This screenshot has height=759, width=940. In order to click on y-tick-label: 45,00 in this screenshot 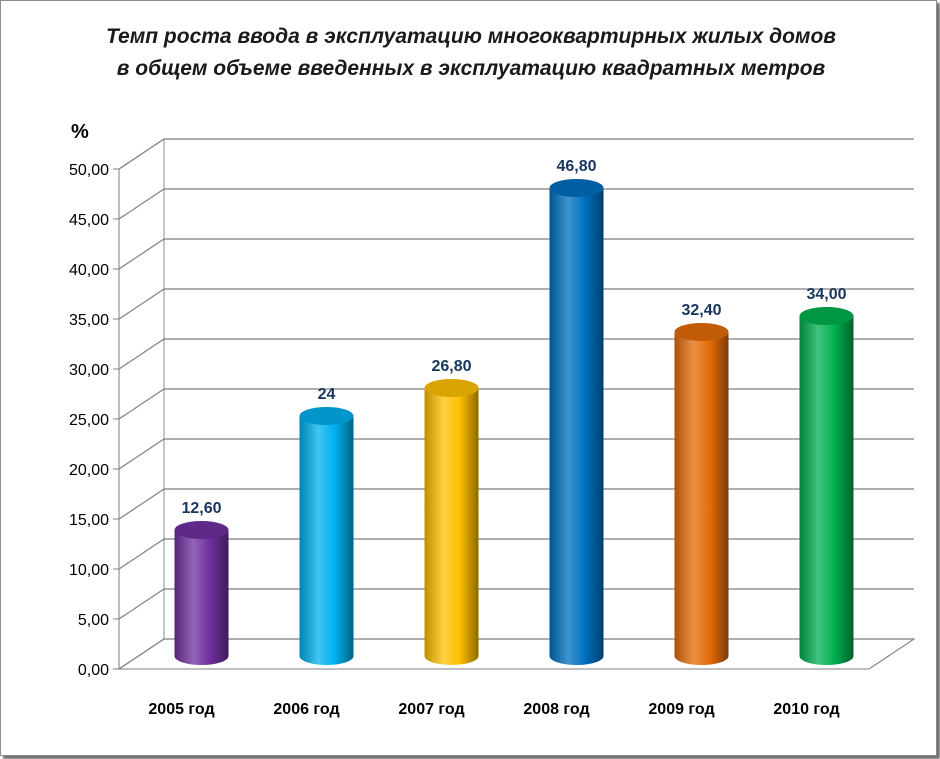, I will do `click(89, 220)`.